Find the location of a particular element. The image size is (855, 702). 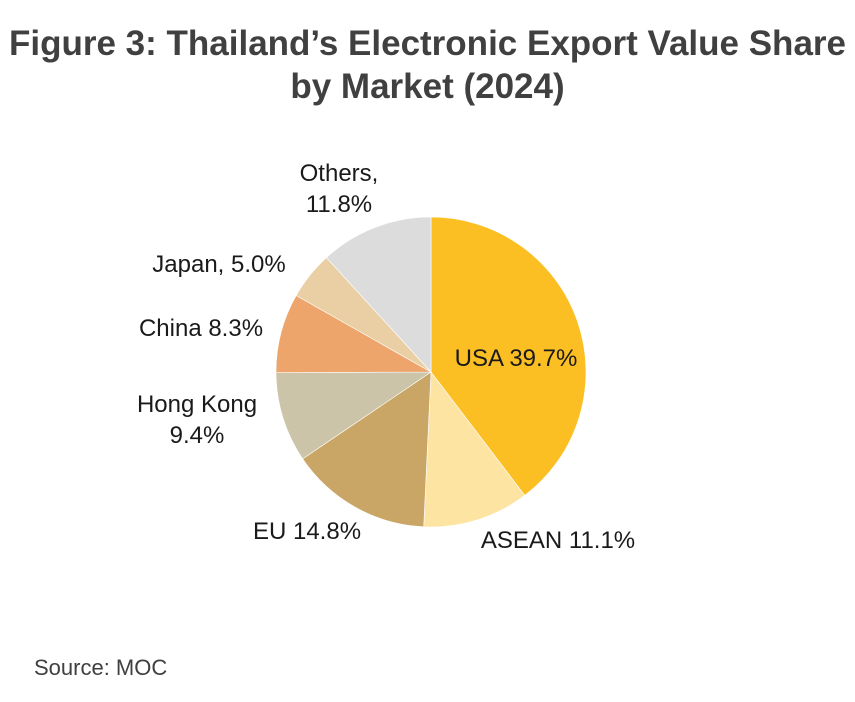

pie-slice-asean is located at coordinates (474, 449).